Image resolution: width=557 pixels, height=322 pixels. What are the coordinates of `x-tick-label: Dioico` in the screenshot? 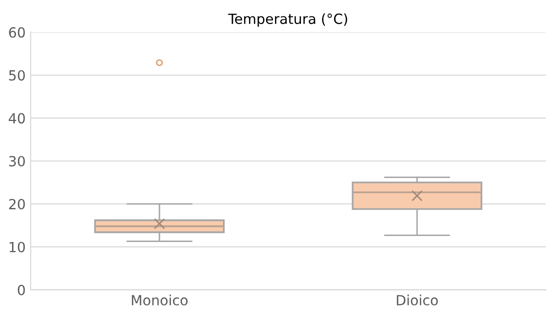 It's located at (417, 300).